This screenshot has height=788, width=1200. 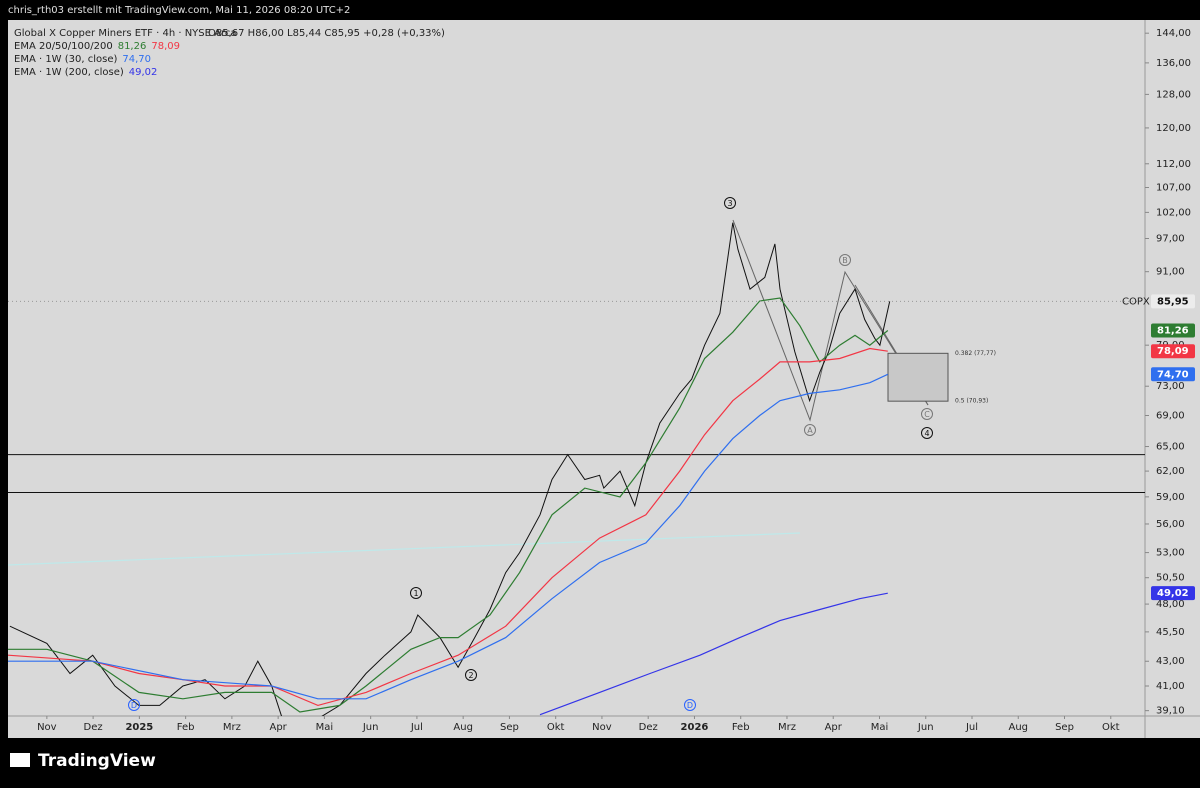 I want to click on y-tick-label: 112,00, so click(x=1173, y=164).